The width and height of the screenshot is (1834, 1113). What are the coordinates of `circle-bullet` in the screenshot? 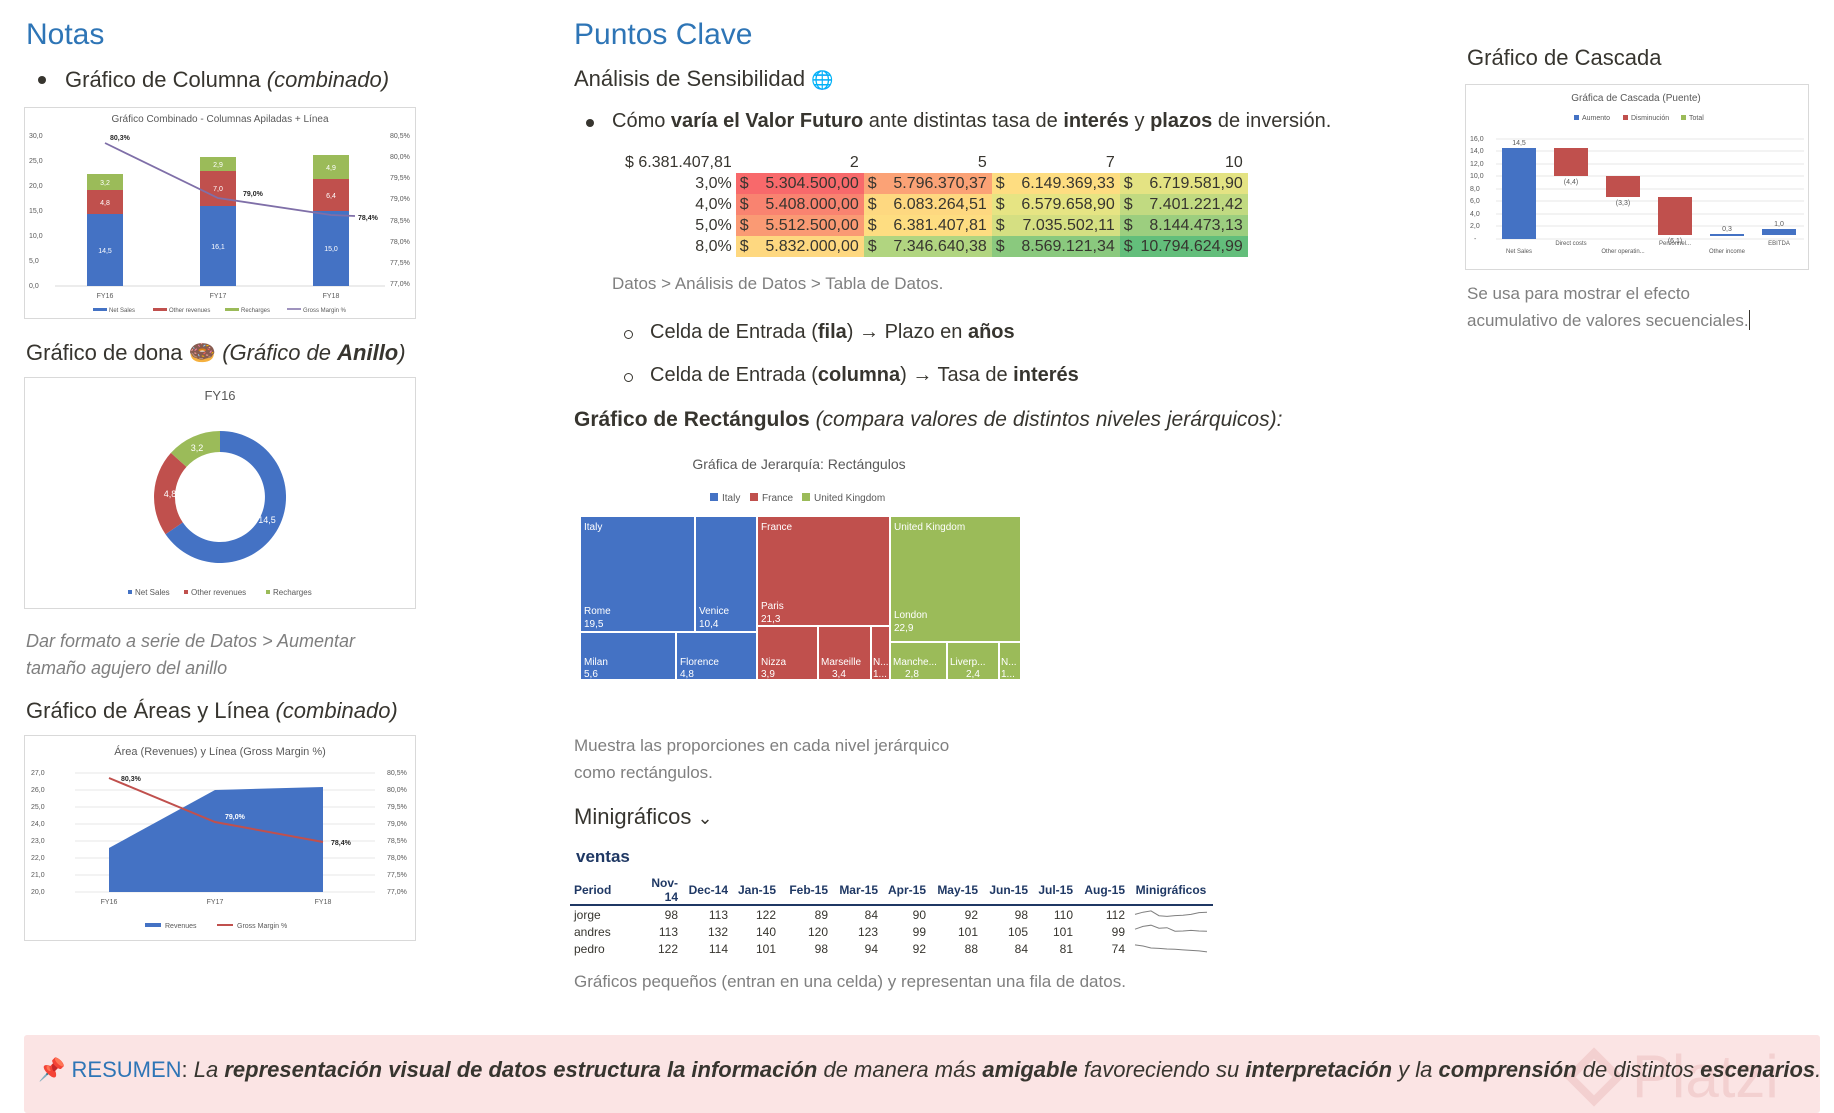 It's located at (628, 377).